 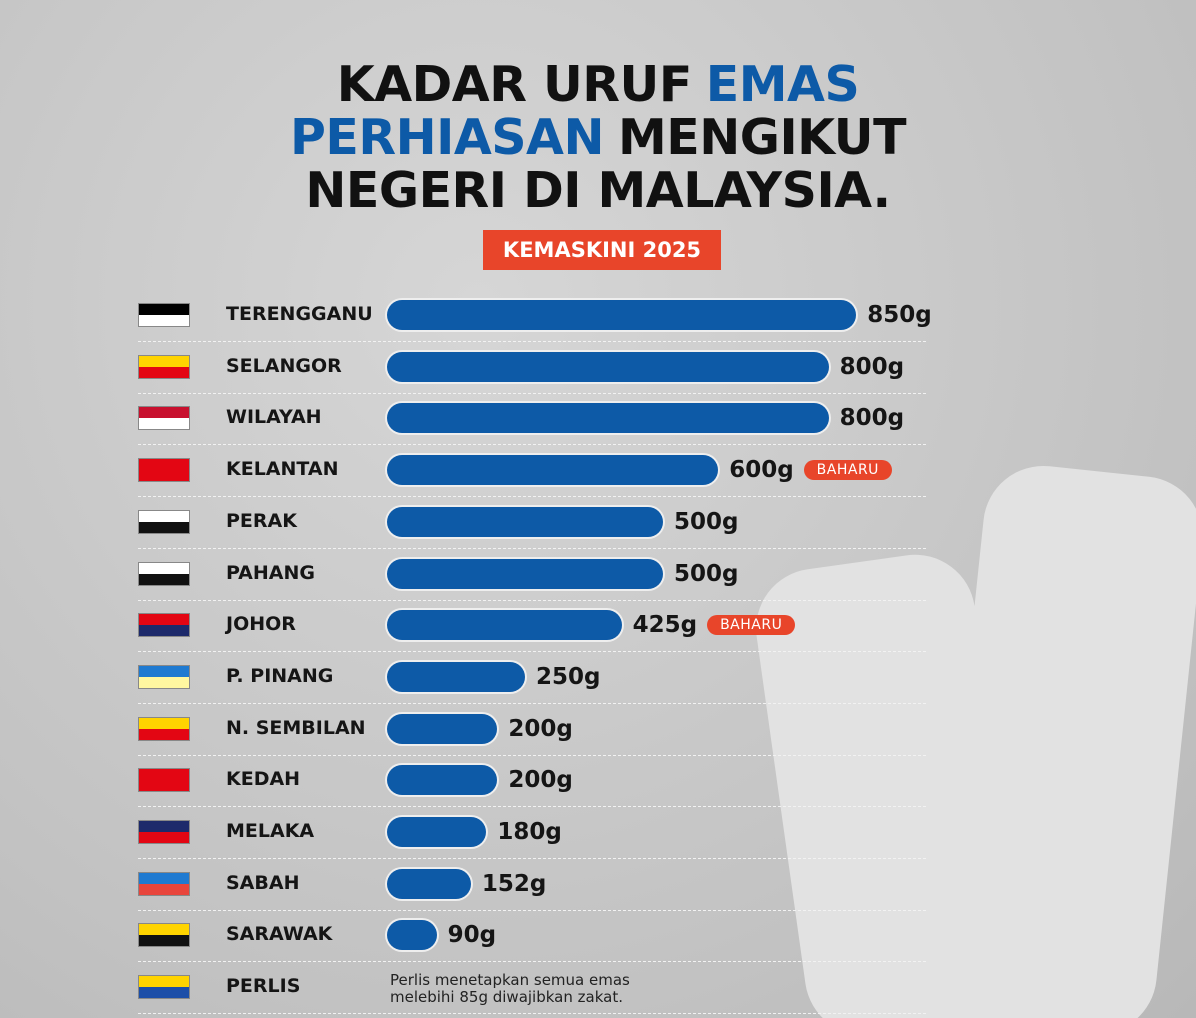 What do you see at coordinates (263, 882) in the screenshot?
I see `category-label: SABAH` at bounding box center [263, 882].